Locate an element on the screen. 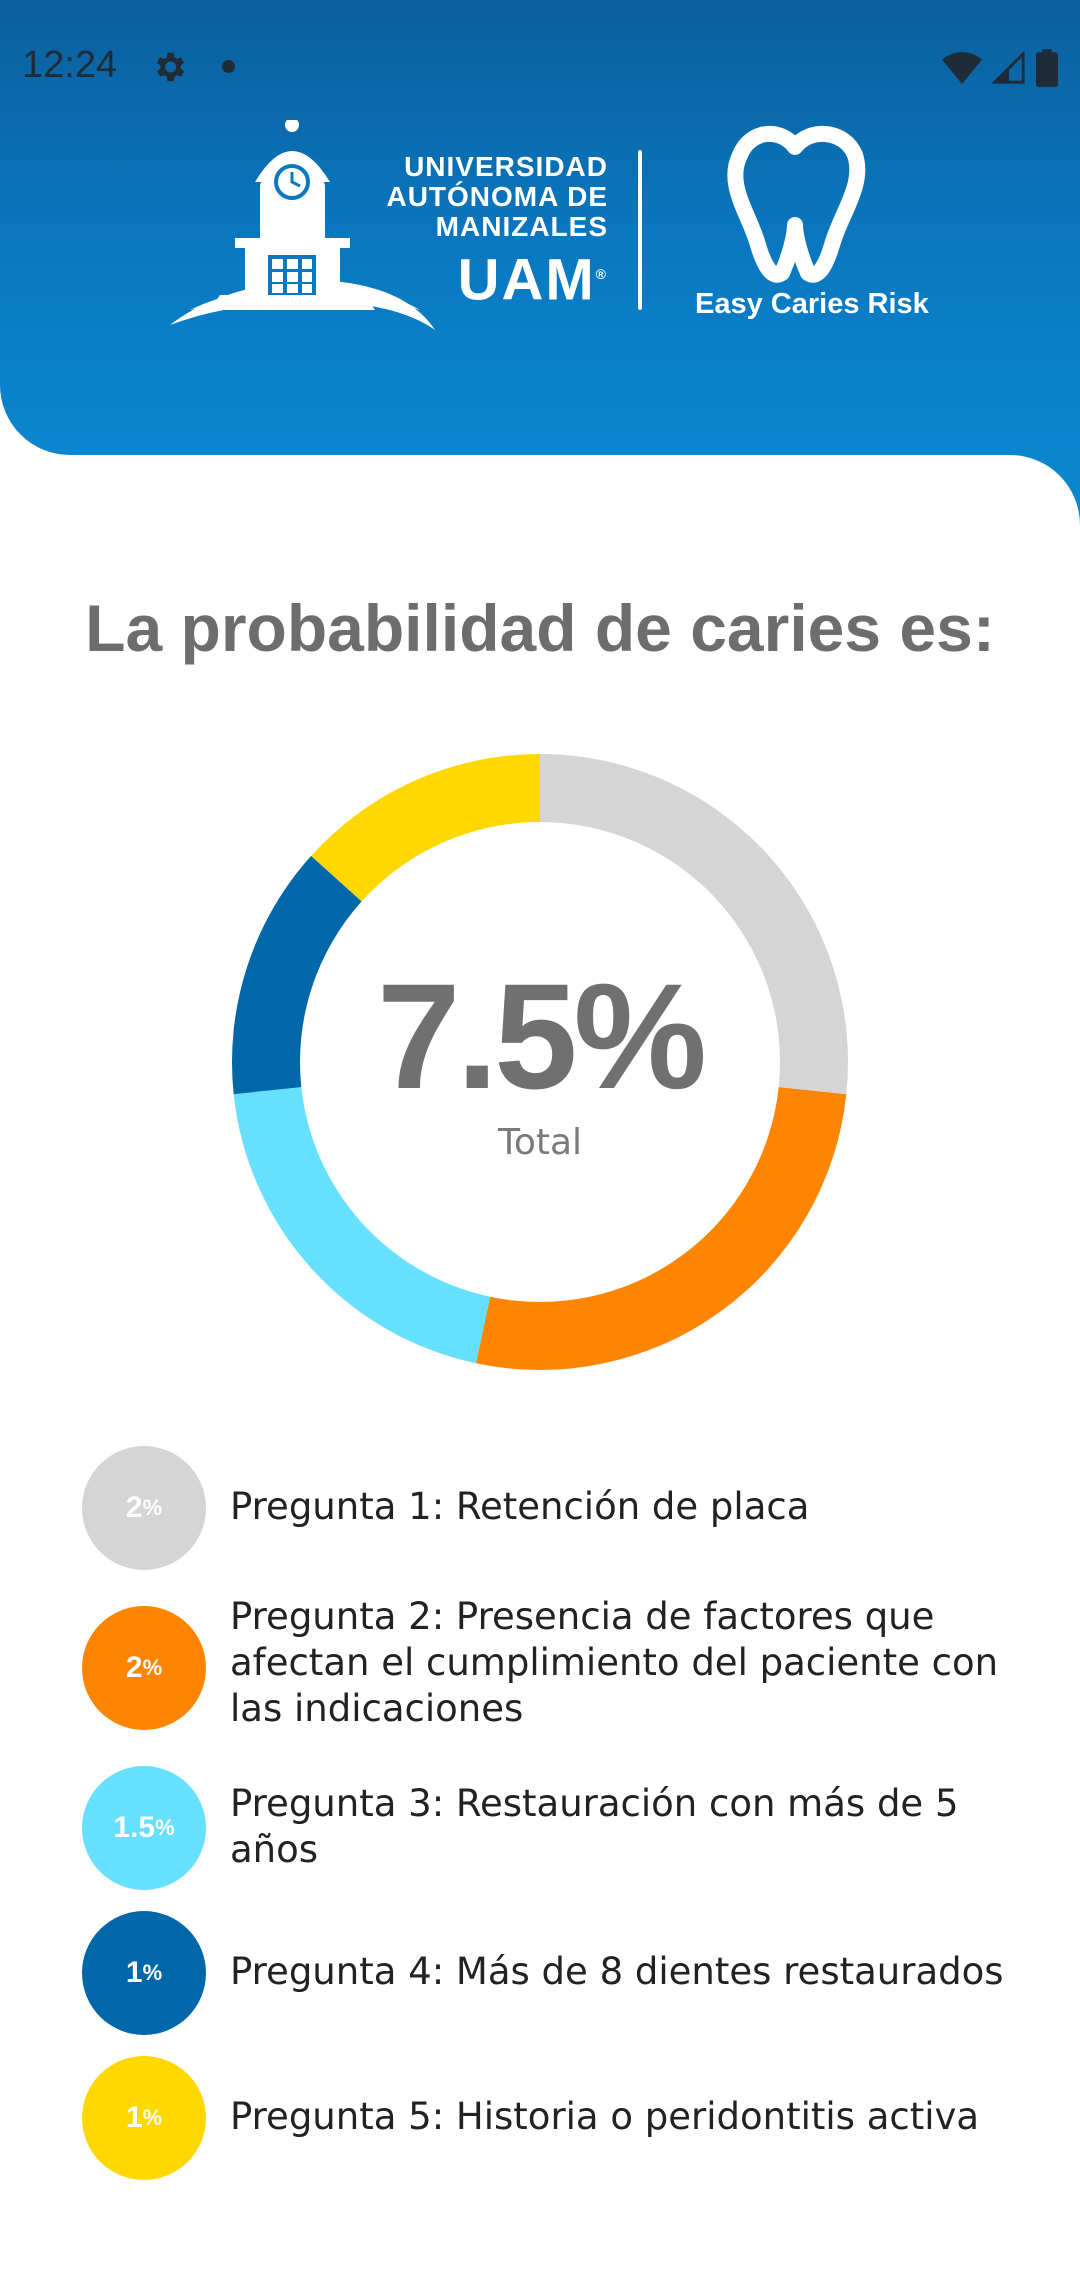 This screenshot has width=1080, height=2280. university-line-1: UNIVERSIDAD is located at coordinates (506, 166).